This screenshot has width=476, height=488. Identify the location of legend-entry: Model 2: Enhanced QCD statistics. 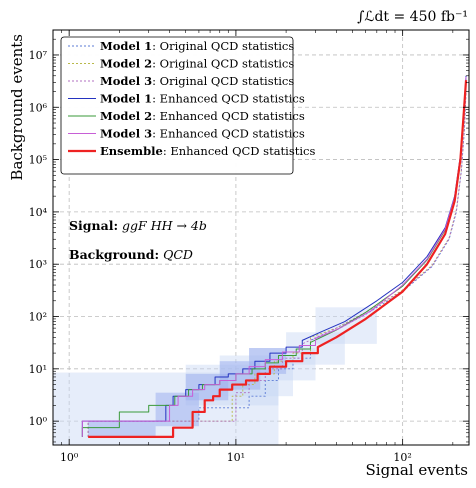
(202, 116).